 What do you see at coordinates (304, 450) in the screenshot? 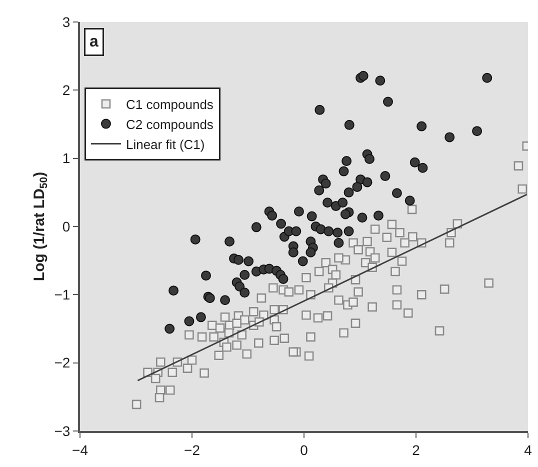
I see `x-tick-label: 0` at bounding box center [304, 450].